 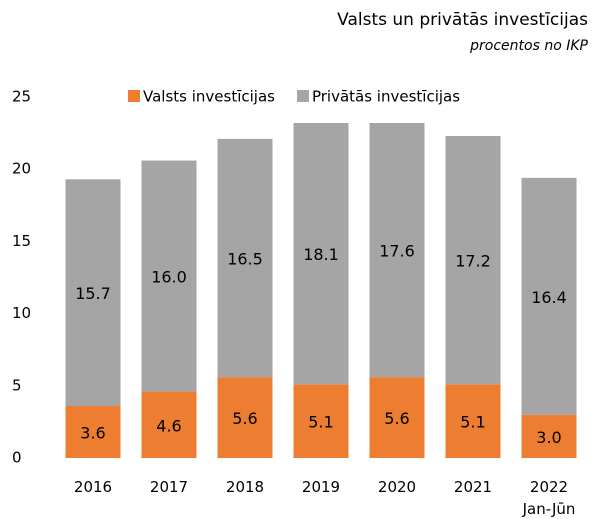 I want to click on data-label: 16.5, so click(x=245, y=259).